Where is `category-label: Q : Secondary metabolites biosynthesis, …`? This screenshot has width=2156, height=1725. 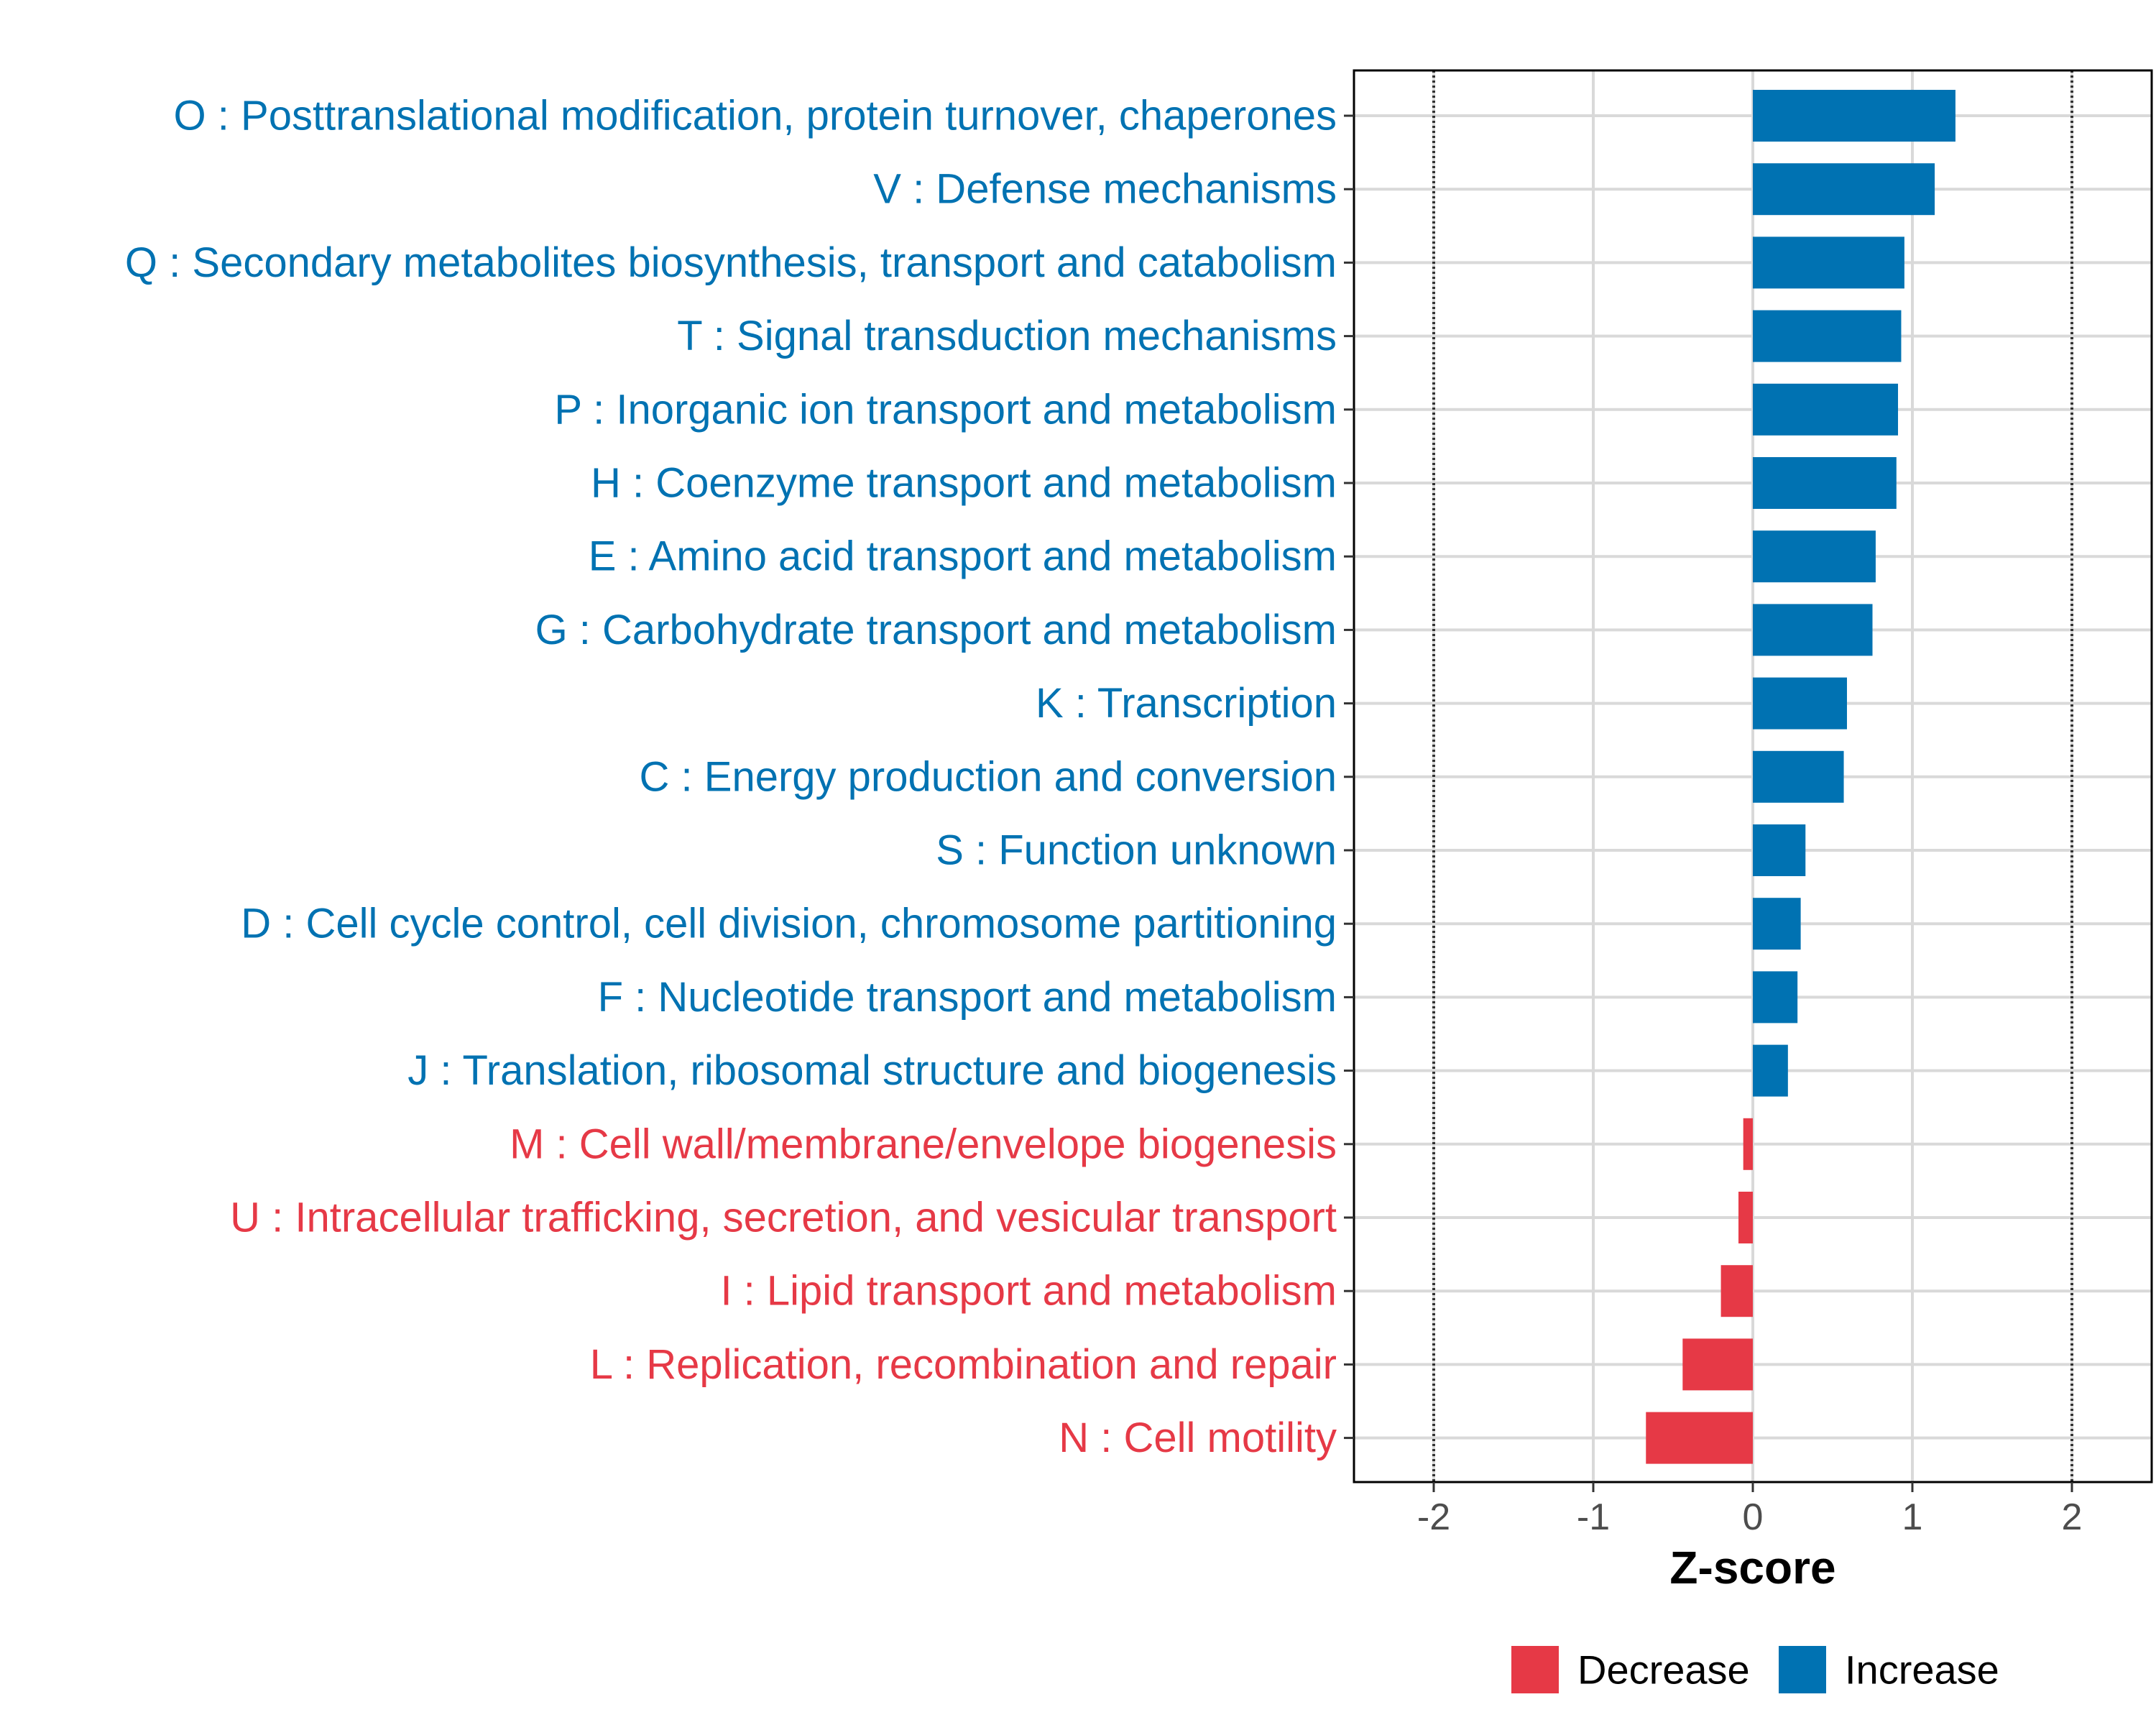
category-label: Q : Secondary metabolites biosynthesis, … is located at coordinates (731, 262).